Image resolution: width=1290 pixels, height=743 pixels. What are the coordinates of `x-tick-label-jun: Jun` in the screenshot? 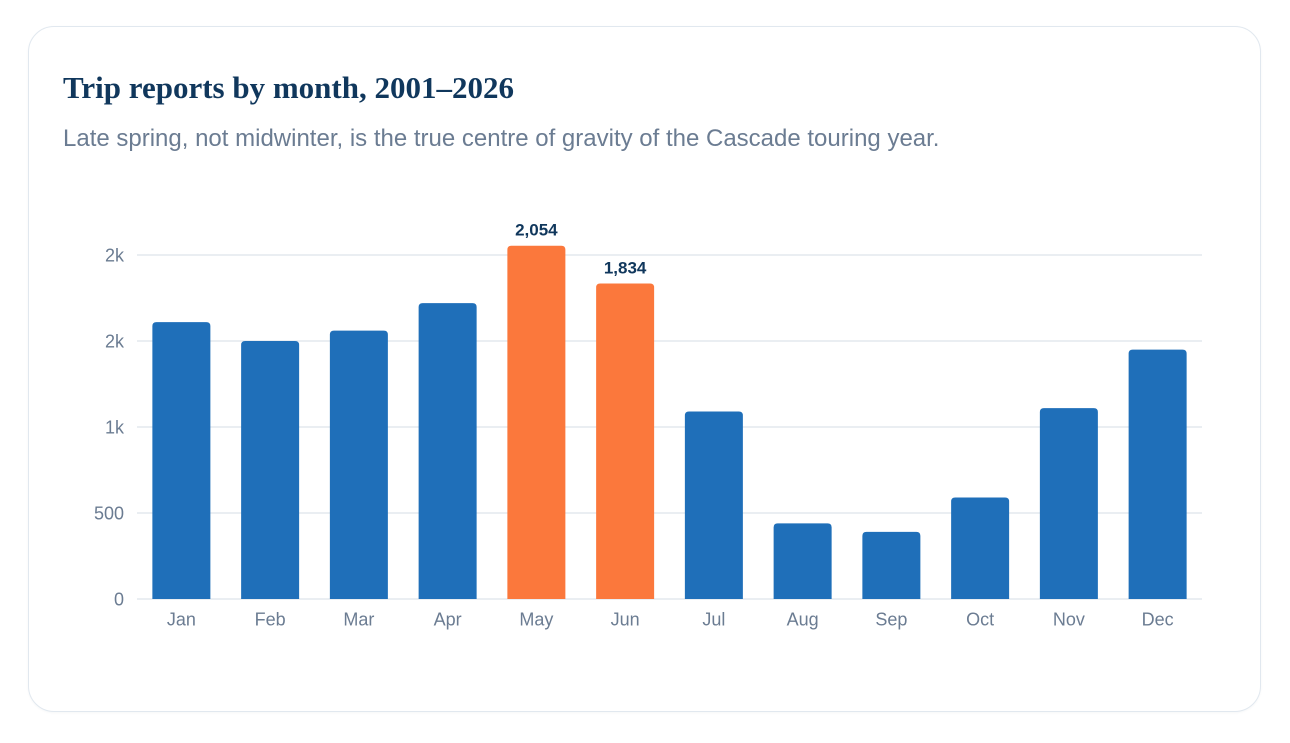 It's located at (625, 620).